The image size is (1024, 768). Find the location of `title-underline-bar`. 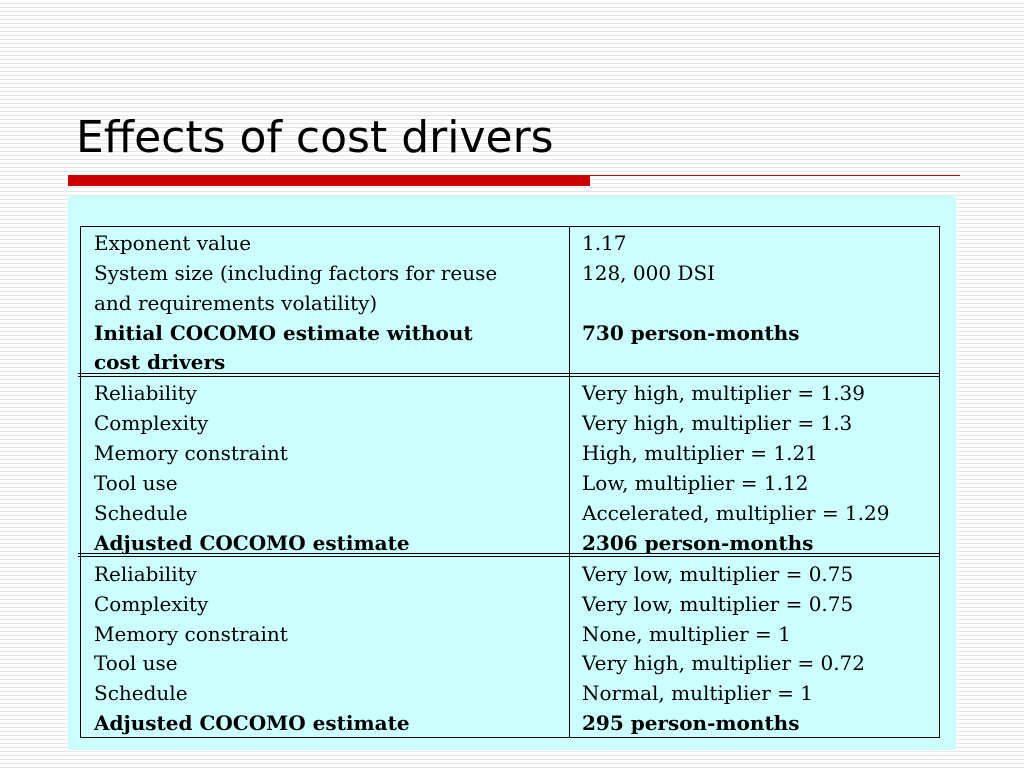

title-underline-bar is located at coordinates (329, 180).